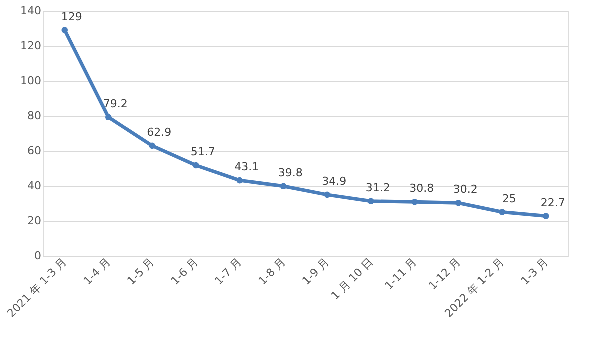 The width and height of the screenshot is (605, 340). I want to click on y-tick-label: 120, so click(31, 46).